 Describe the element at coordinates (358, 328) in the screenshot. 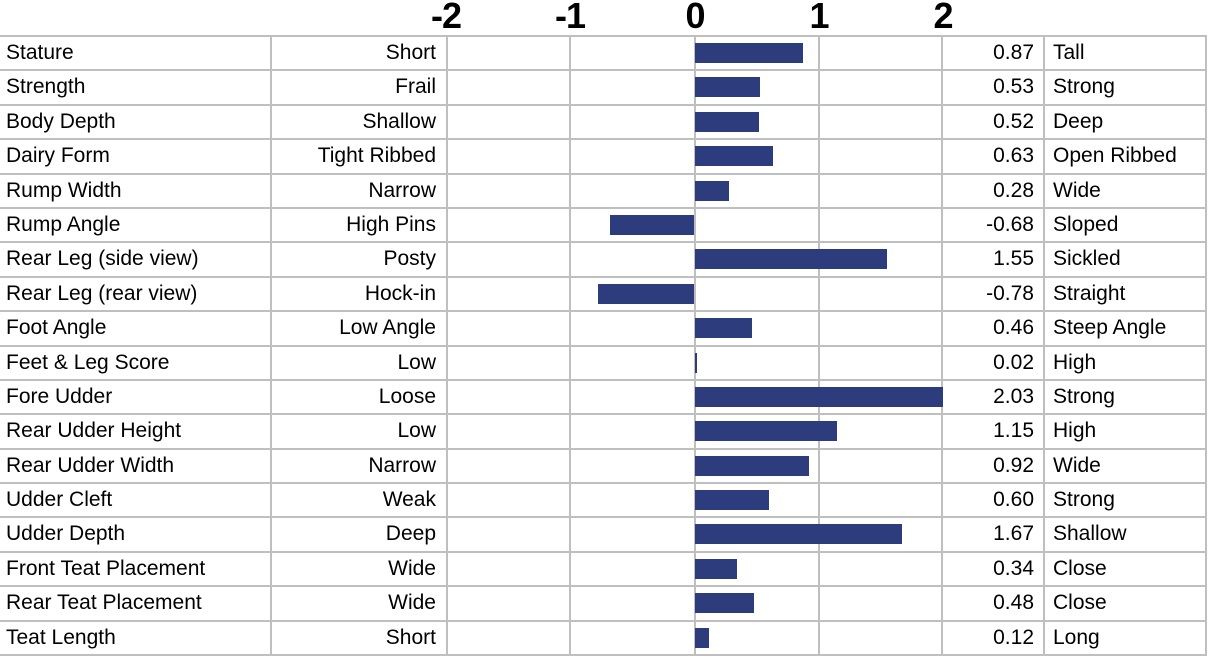

I see `low-descriptor: Low Angle` at that location.